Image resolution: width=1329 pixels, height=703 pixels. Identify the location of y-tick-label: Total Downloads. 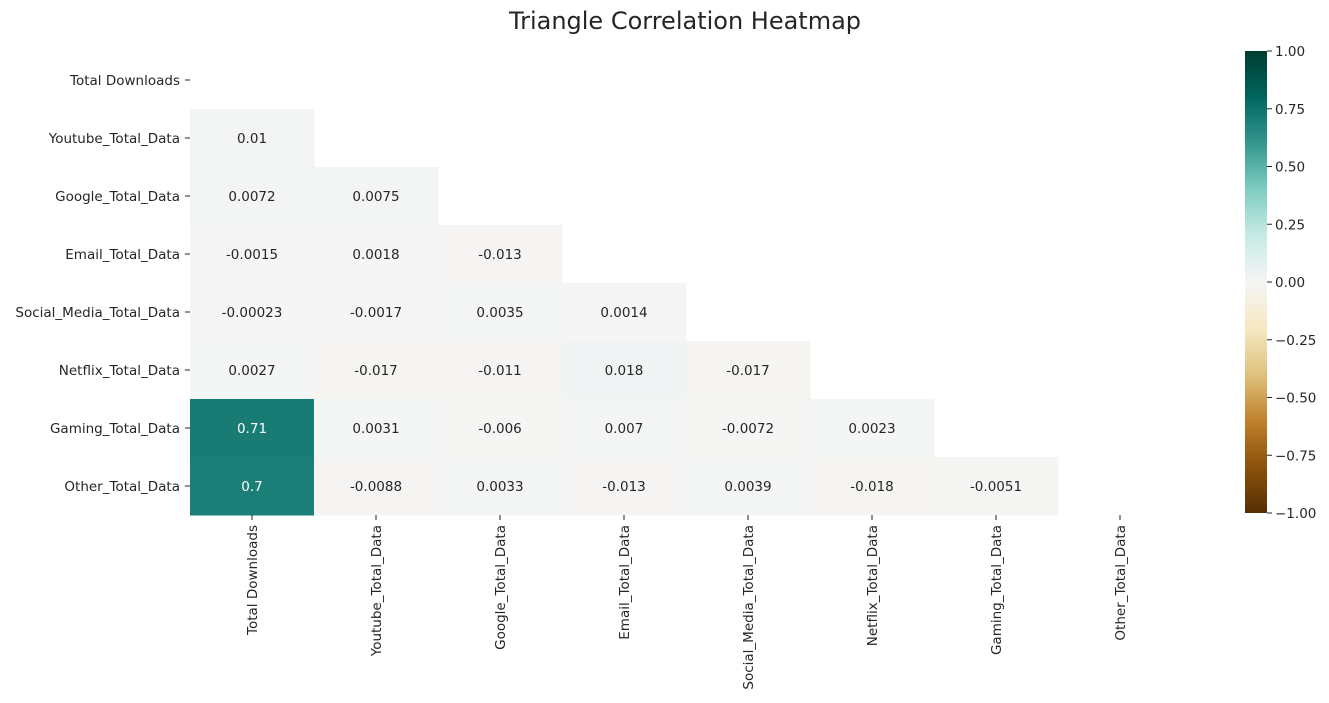
(124, 81).